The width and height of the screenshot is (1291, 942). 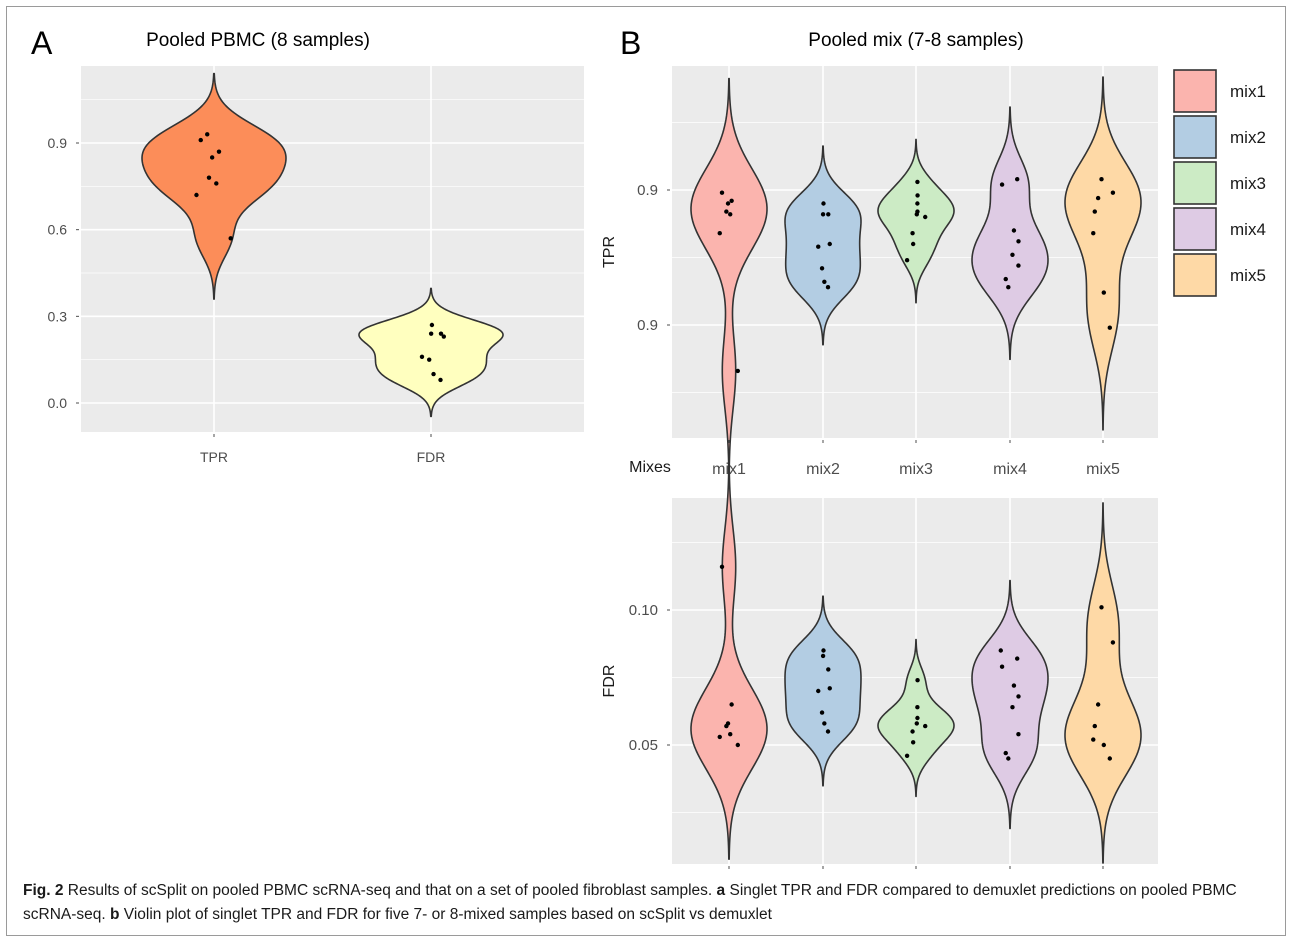 I want to click on y-tick-label: 0.0, so click(x=58, y=403).